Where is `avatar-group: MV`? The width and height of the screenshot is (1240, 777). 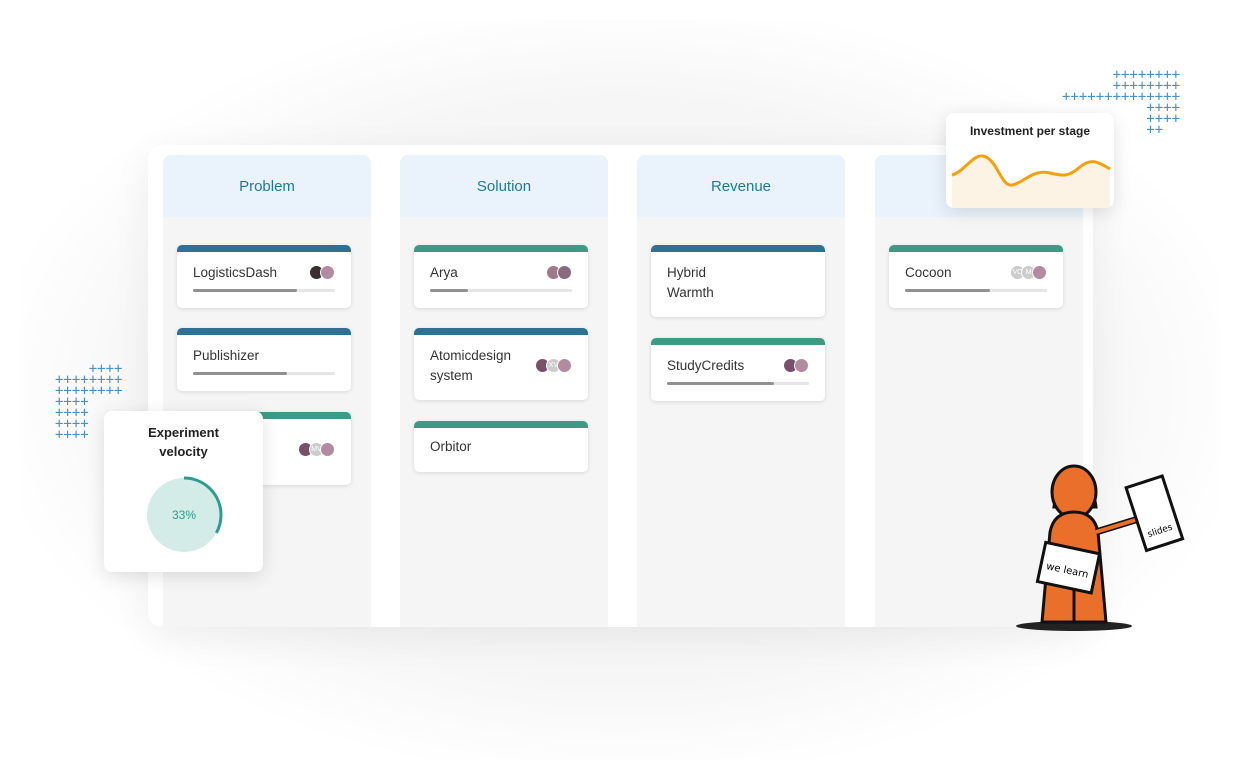 avatar-group: MV is located at coordinates (316, 449).